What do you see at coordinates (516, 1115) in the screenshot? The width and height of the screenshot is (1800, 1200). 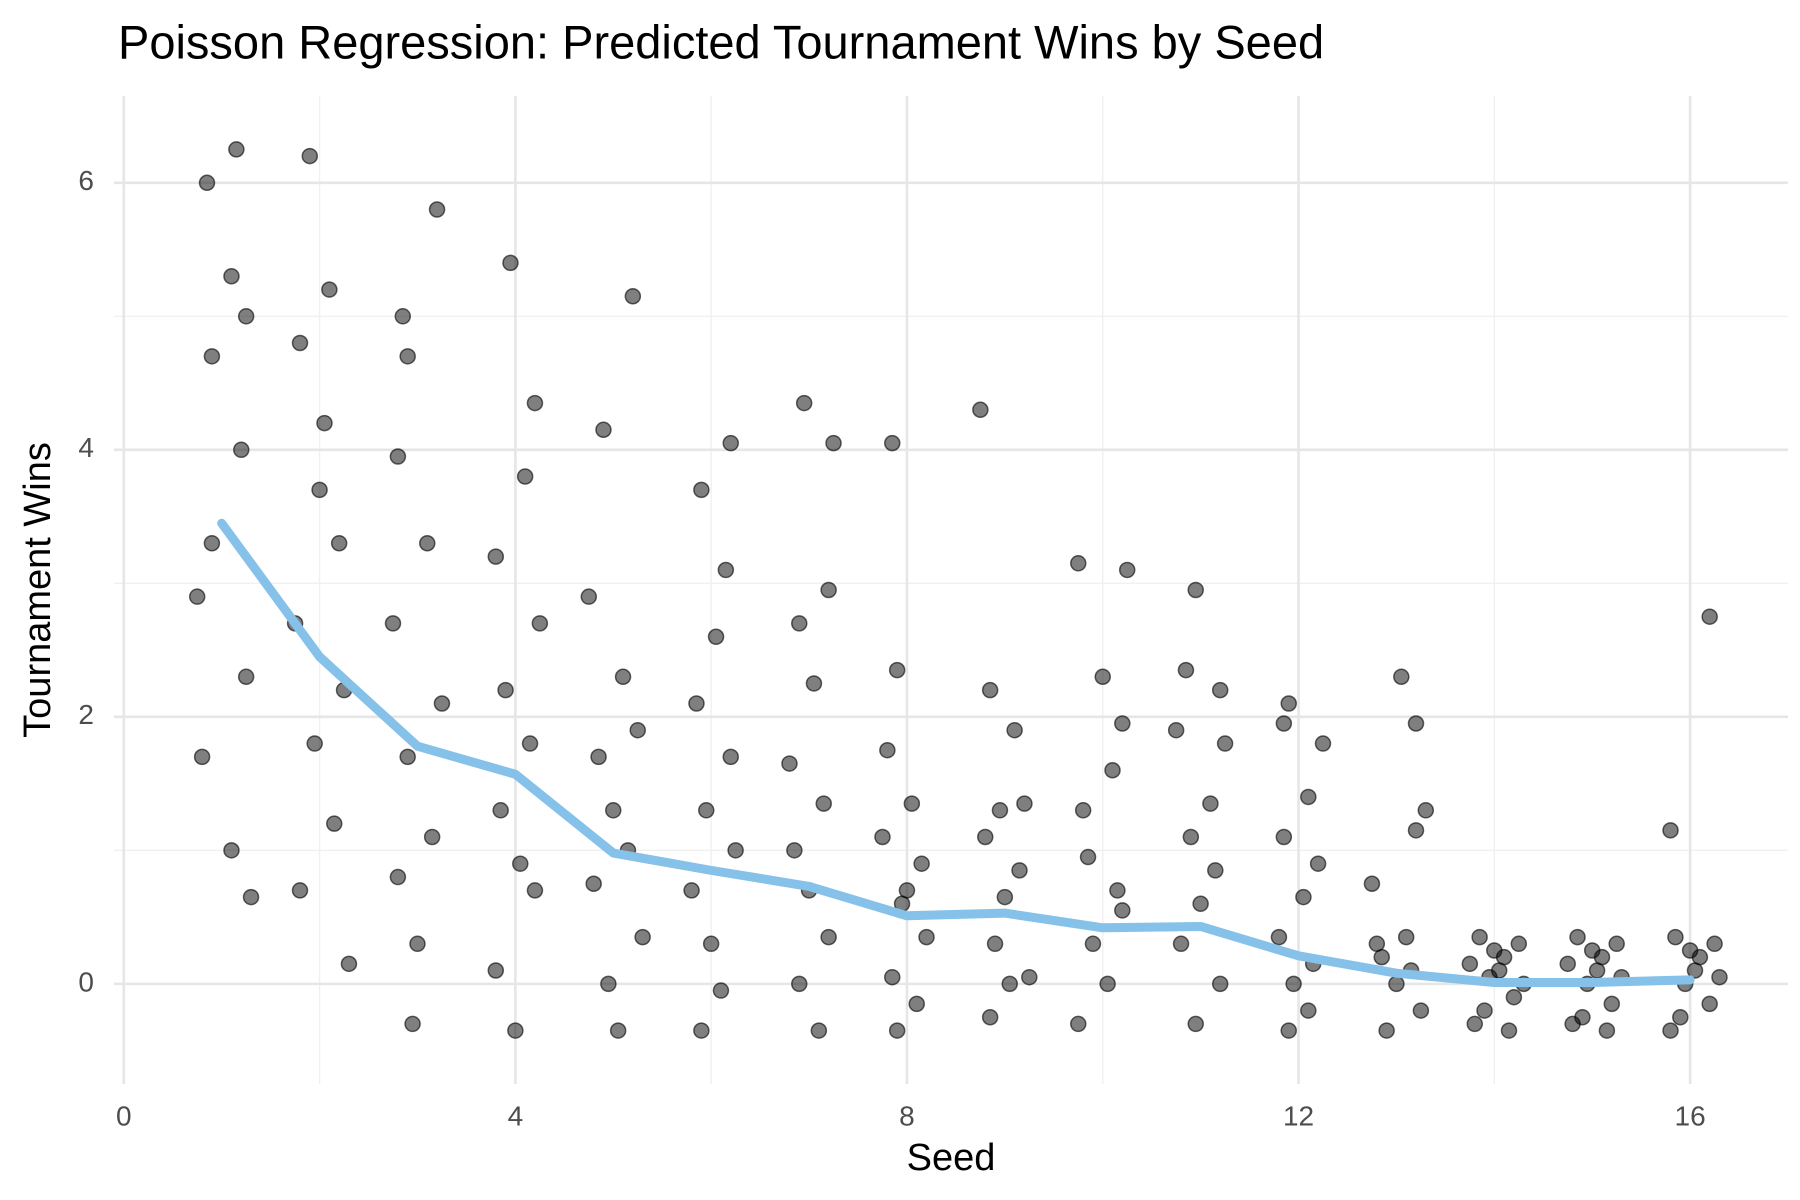 I see `x-tick-label: 4` at bounding box center [516, 1115].